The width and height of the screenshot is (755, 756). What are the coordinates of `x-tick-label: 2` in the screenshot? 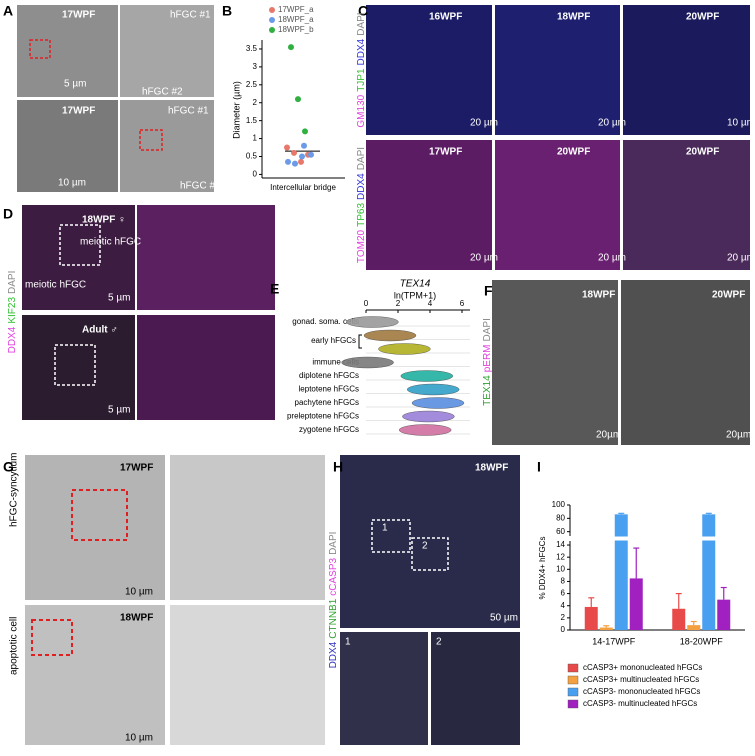 It's located at (398, 303).